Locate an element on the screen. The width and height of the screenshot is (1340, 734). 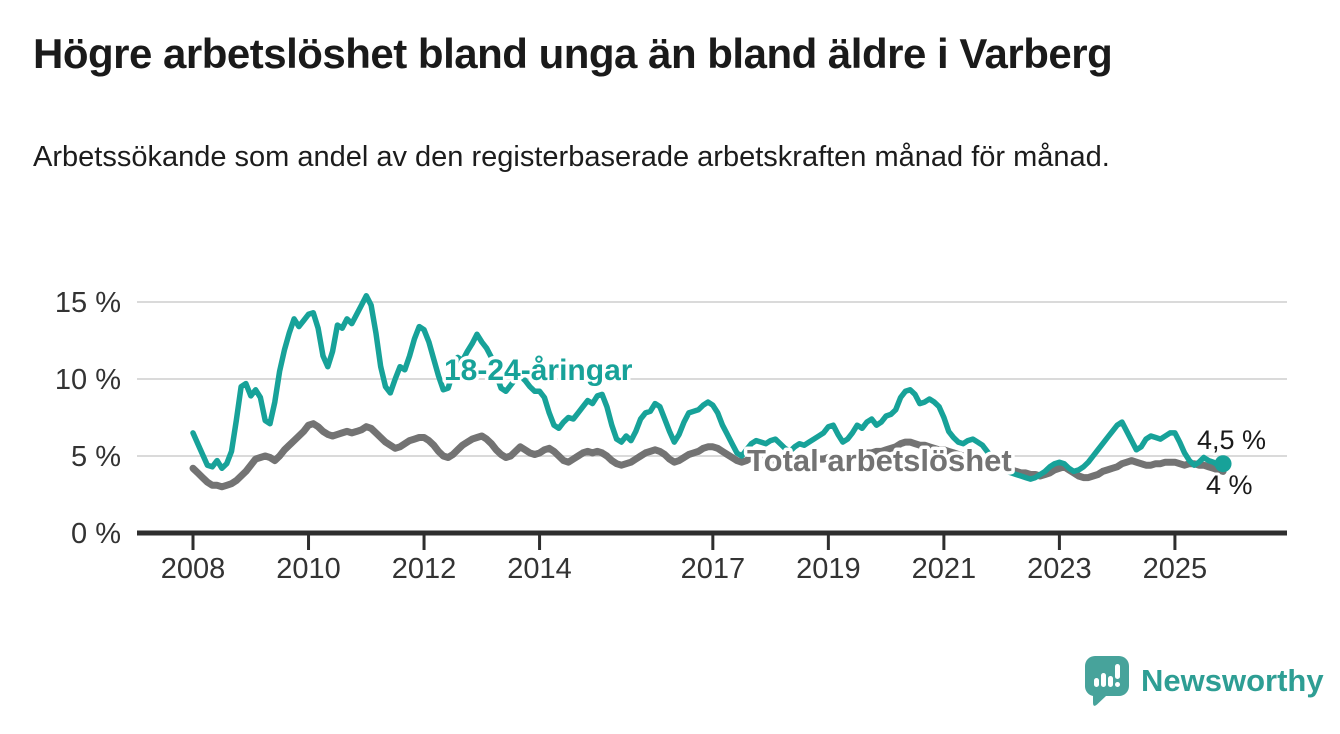
logo-exclamation-dot is located at coordinates (1117, 684).